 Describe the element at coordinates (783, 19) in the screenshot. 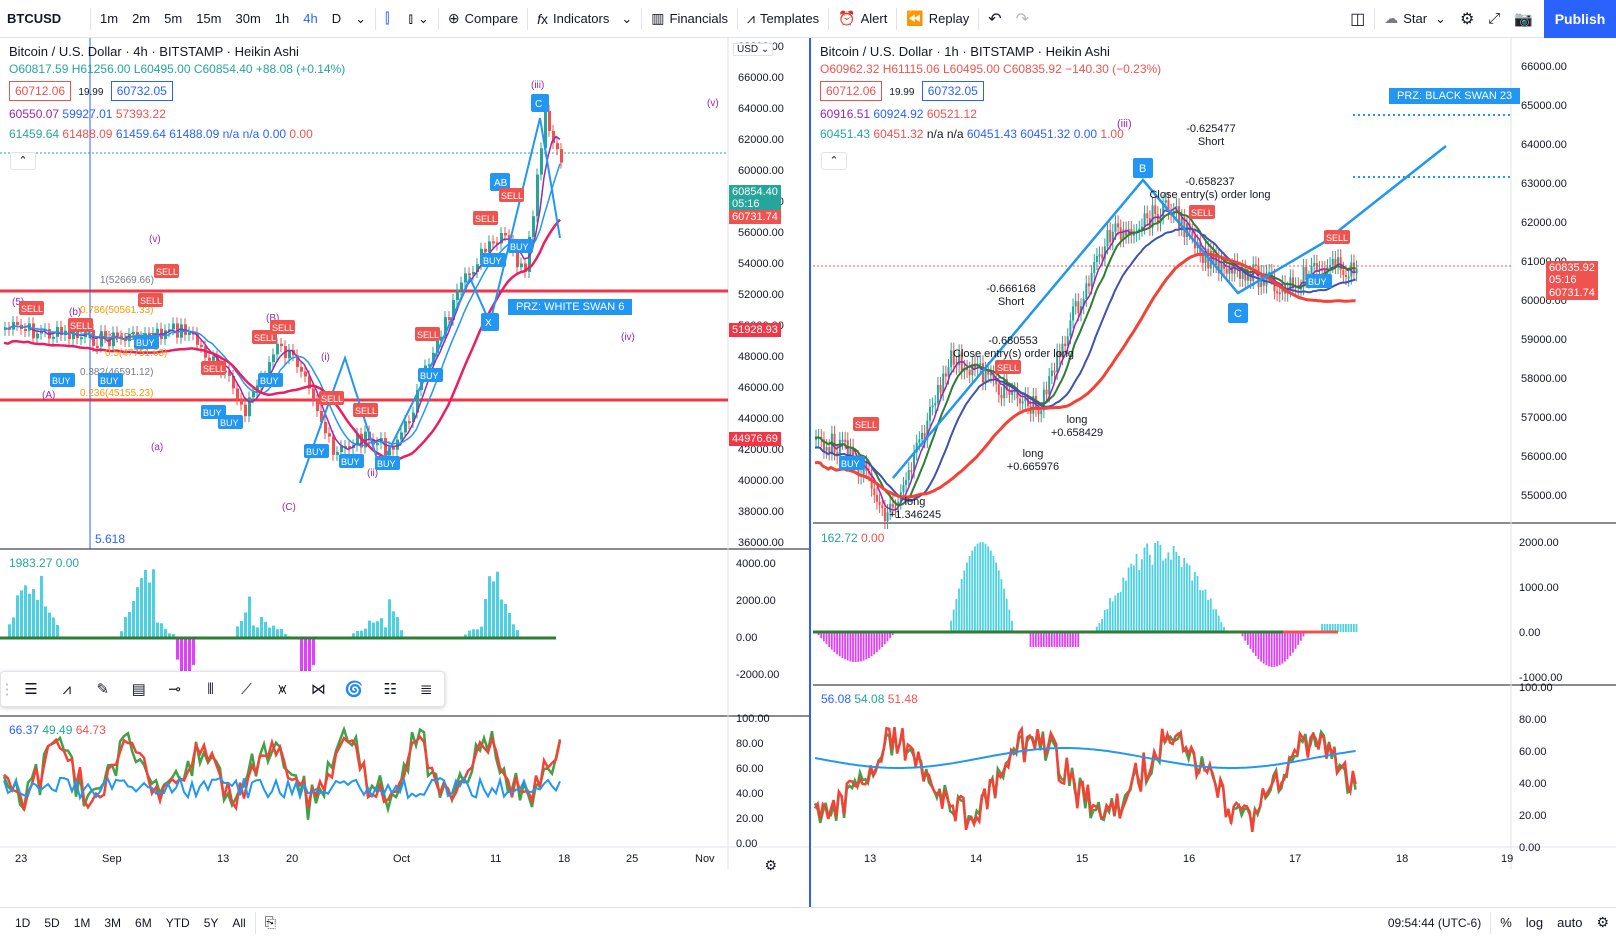

I see `templates-button: ⩘ Templates` at that location.